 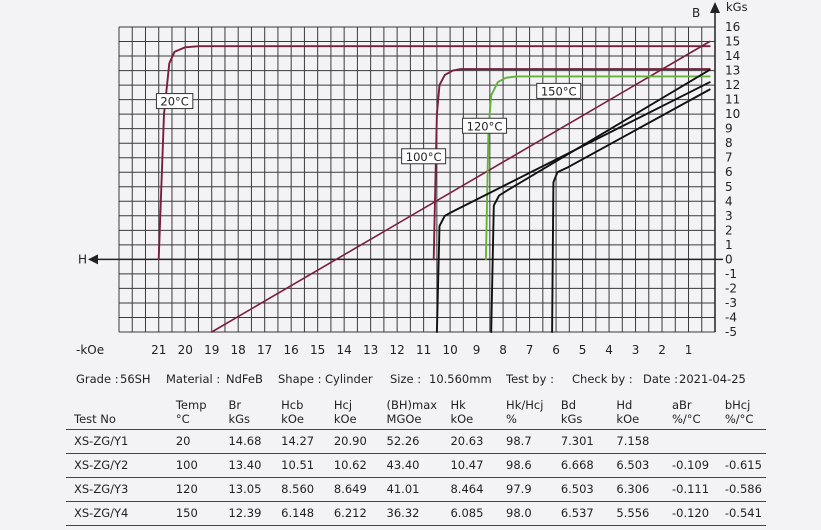 I want to click on y-tick-label: 2, so click(x=729, y=230).